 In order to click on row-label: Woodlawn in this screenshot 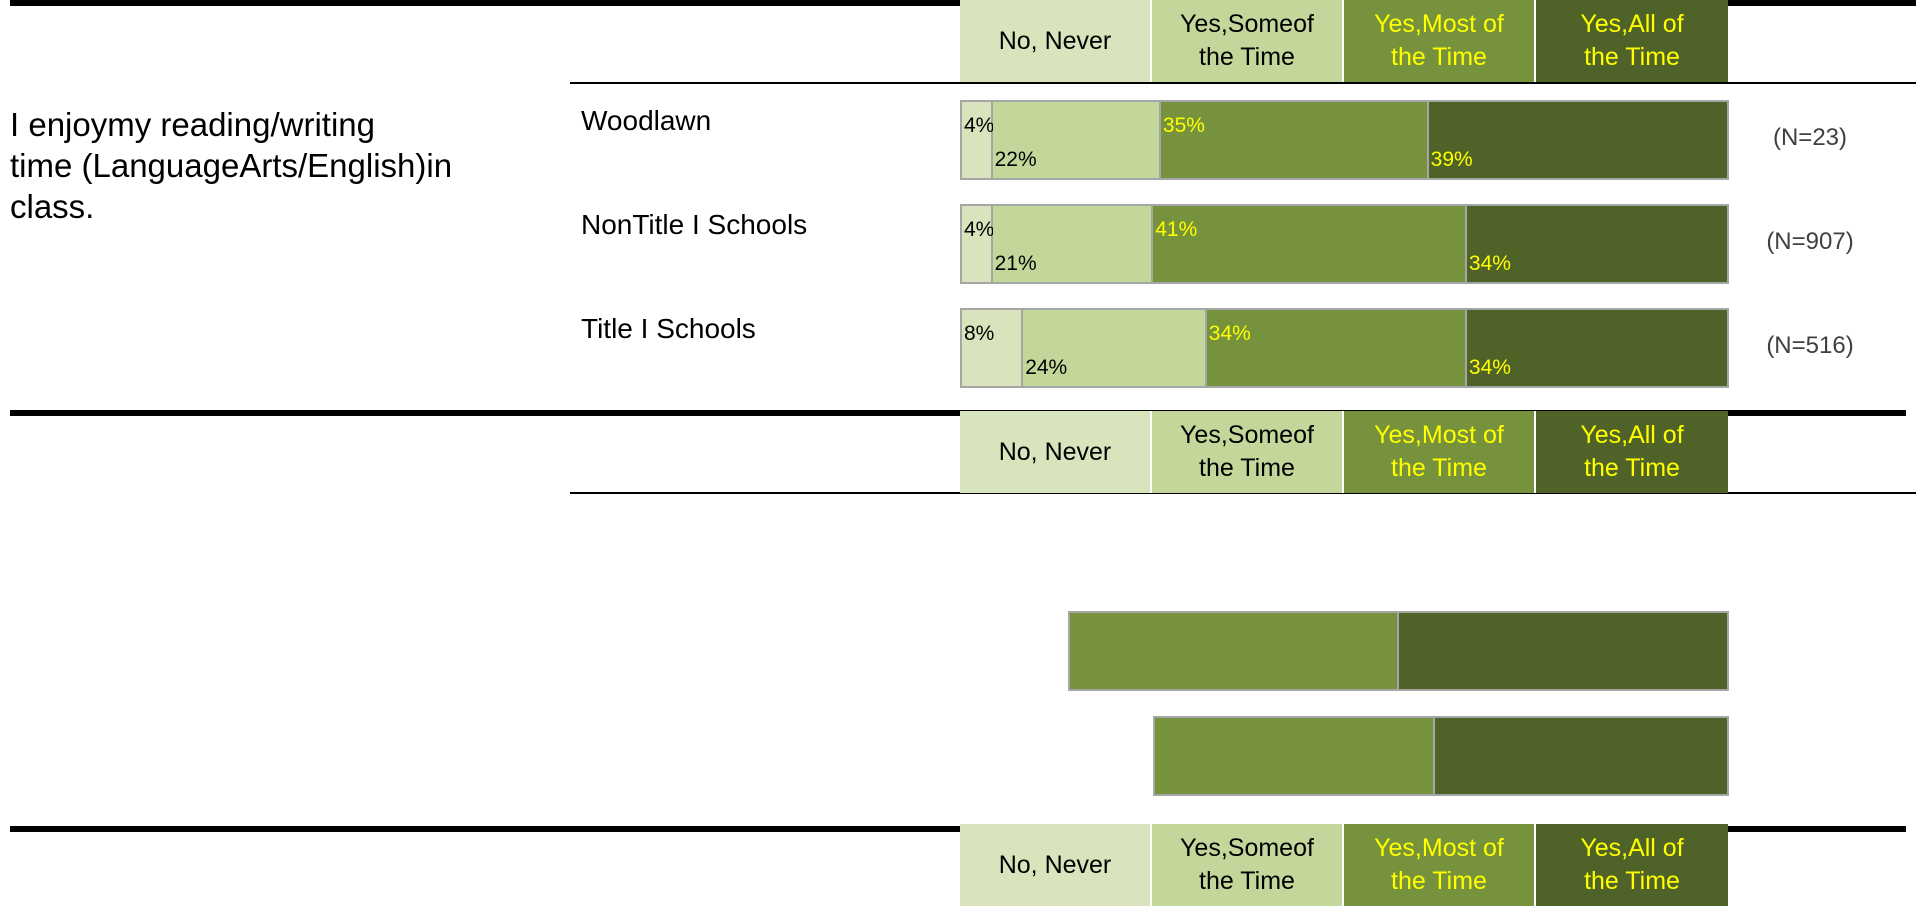, I will do `click(646, 120)`.